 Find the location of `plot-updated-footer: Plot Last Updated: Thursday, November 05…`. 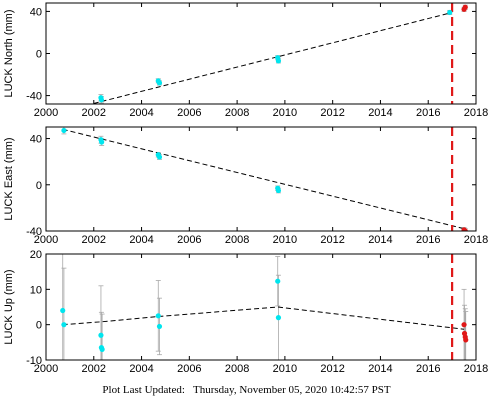

plot-updated-footer: Plot Last Updated: Thursday, November 05… is located at coordinates (246, 390).